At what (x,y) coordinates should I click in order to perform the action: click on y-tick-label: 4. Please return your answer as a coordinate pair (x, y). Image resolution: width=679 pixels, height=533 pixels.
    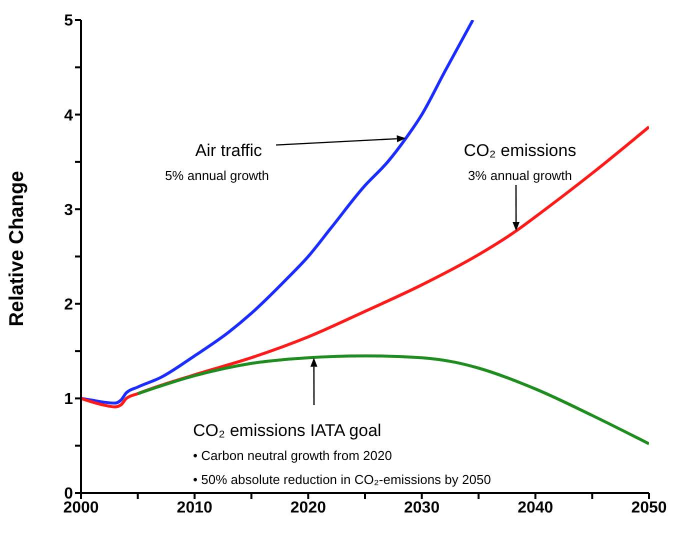
    Looking at the image, I should click on (69, 115).